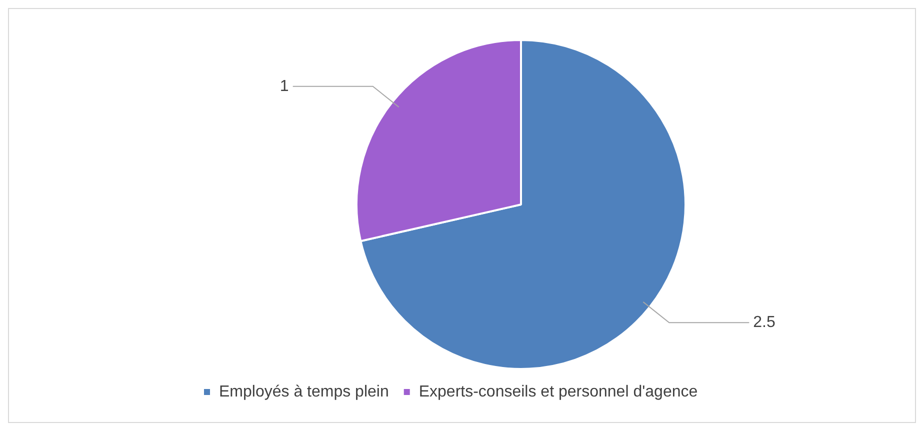 The height and width of the screenshot is (431, 924). I want to click on data-label: 2.5, so click(764, 323).